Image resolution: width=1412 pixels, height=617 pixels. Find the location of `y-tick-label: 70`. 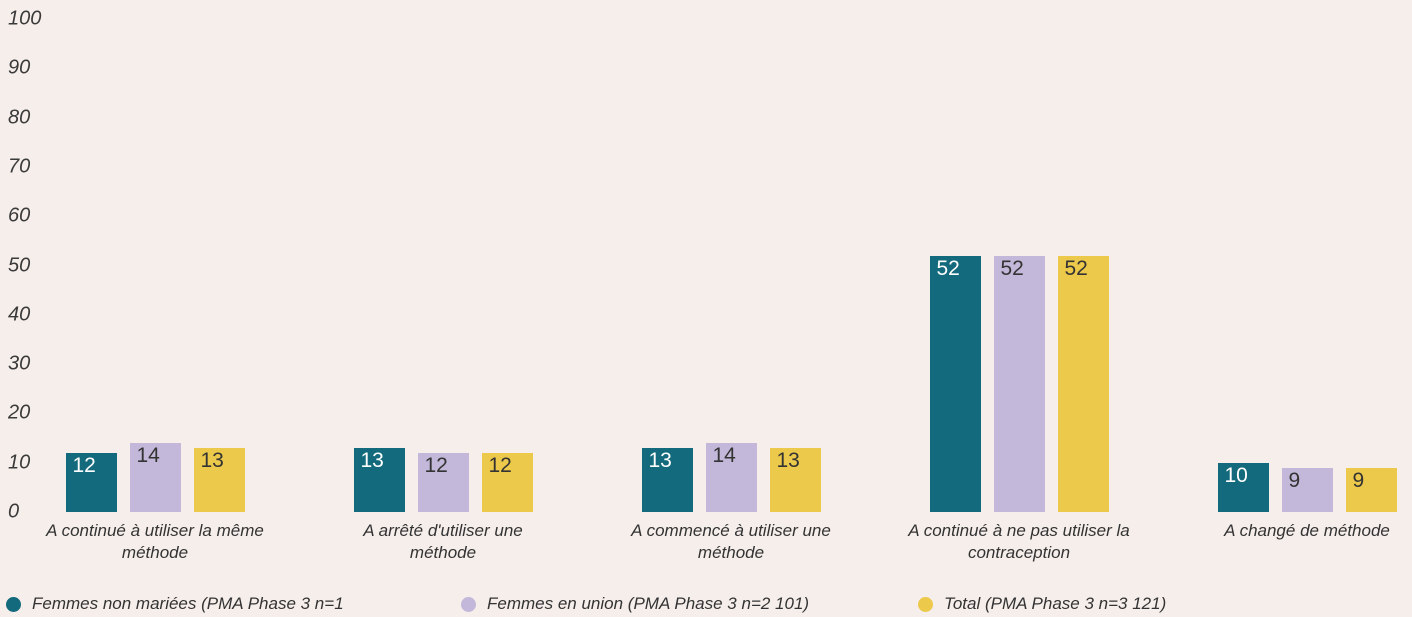

y-tick-label: 70 is located at coordinates (19, 166).